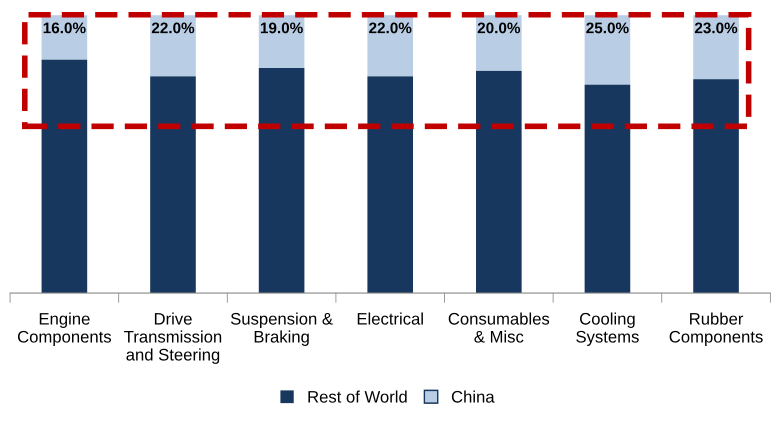 The image size is (775, 421). Describe the element at coordinates (607, 329) in the screenshot. I see `x-tick-label: Cooling Systems` at that location.